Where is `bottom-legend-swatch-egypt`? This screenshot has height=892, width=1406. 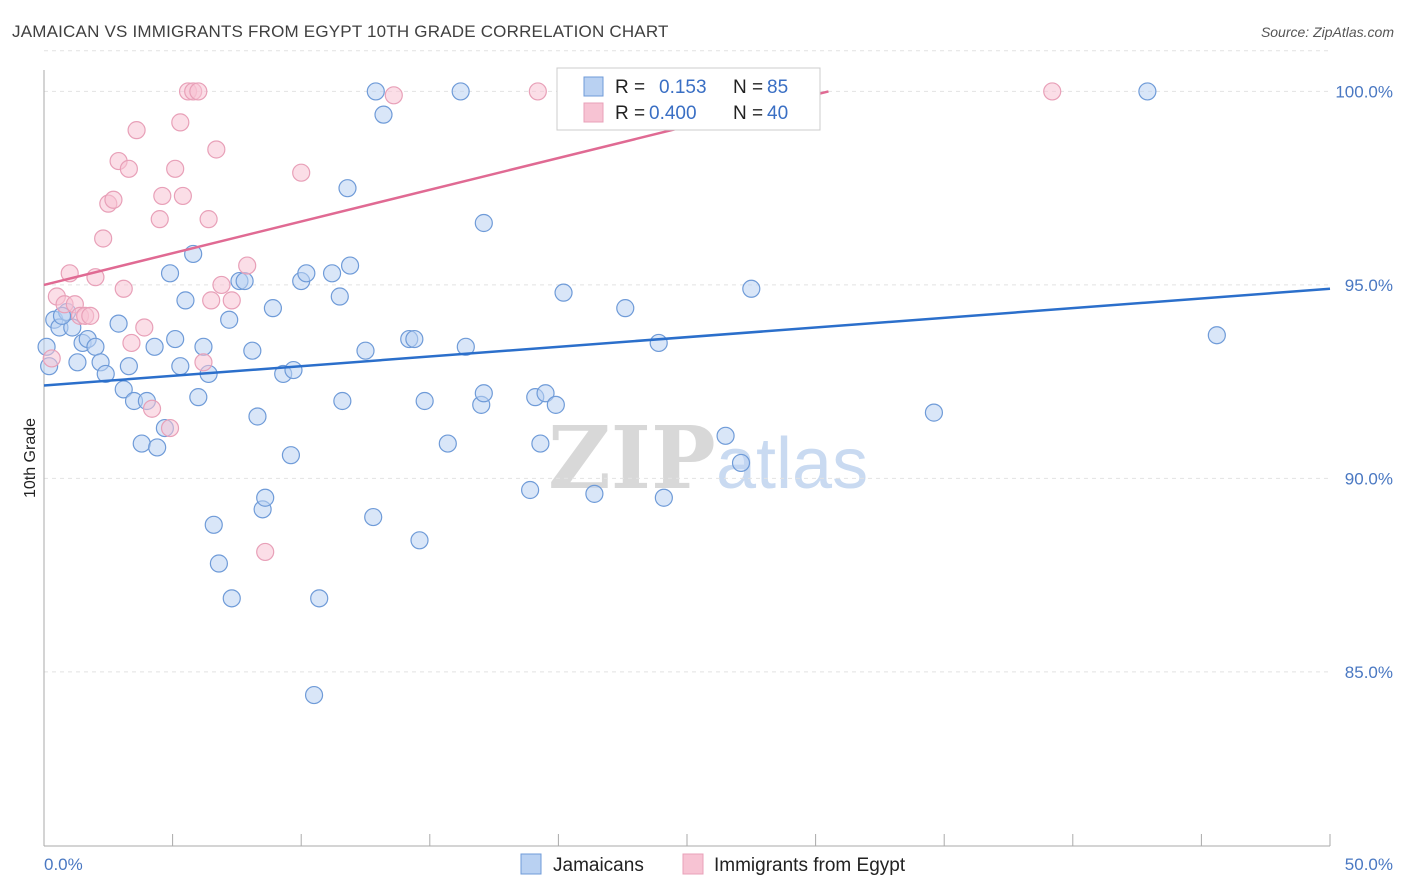
bottom-legend-swatch-egypt is located at coordinates (693, 864).